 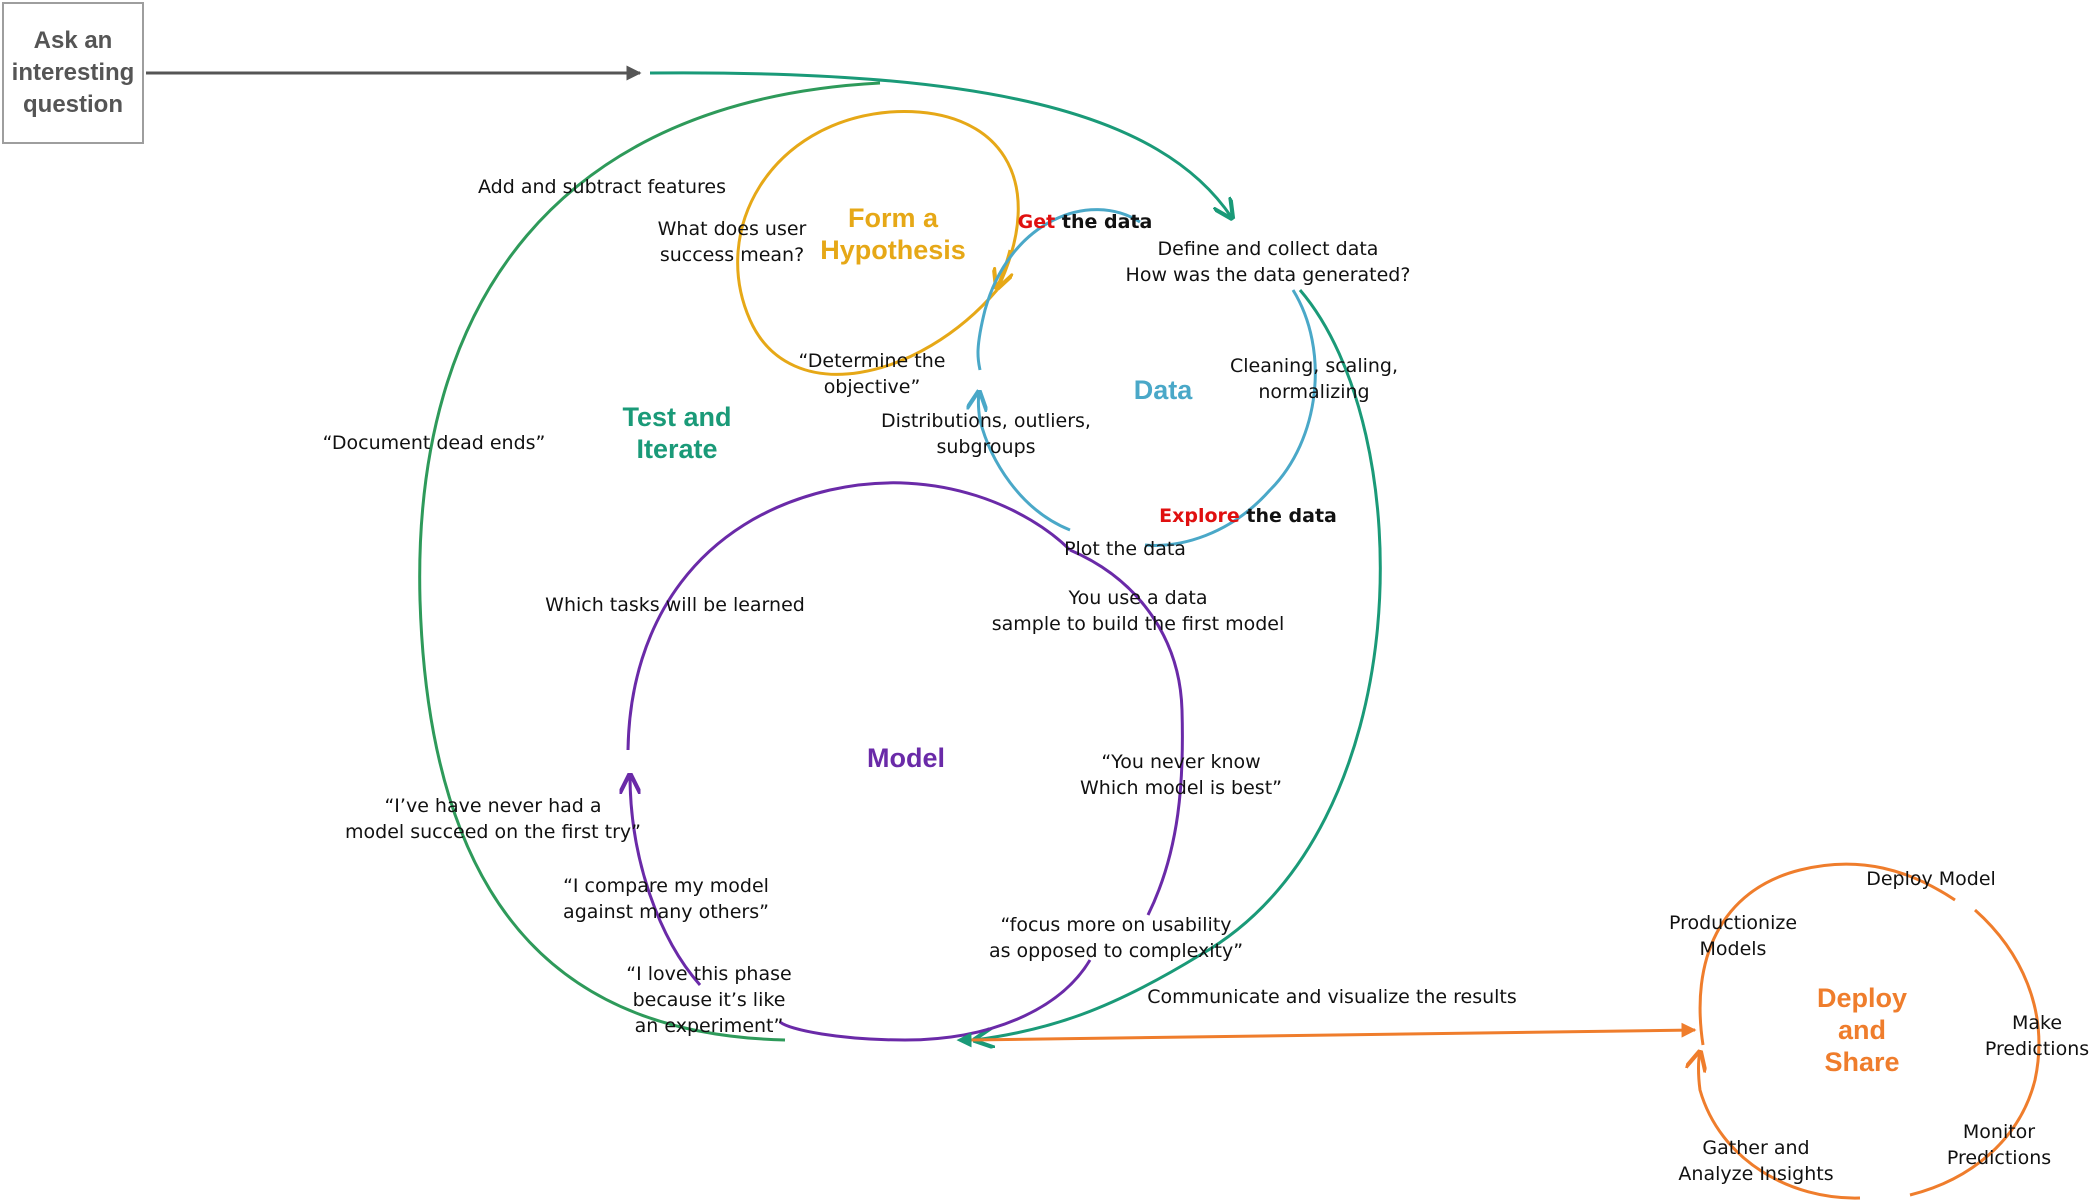 I want to click on entry-arc, so click(x=940, y=144).